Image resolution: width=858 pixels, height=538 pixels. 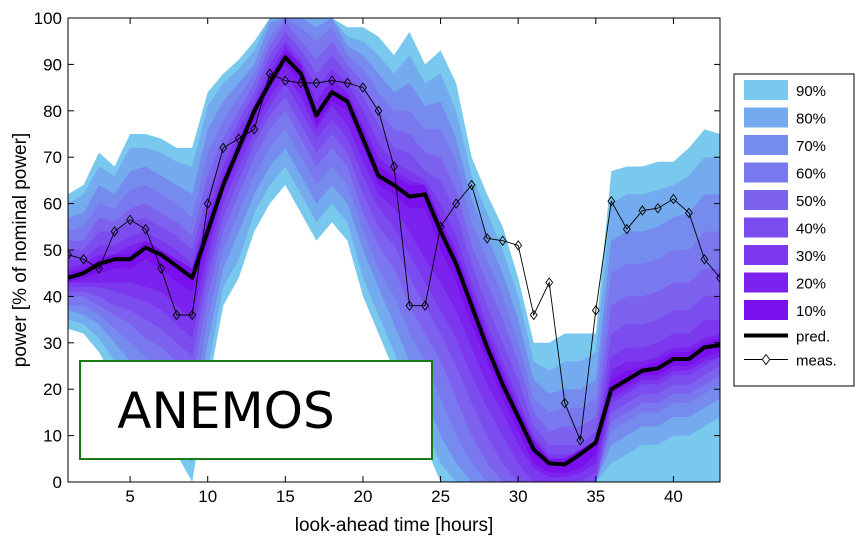 I want to click on legend-label: 40%, so click(x=811, y=229).